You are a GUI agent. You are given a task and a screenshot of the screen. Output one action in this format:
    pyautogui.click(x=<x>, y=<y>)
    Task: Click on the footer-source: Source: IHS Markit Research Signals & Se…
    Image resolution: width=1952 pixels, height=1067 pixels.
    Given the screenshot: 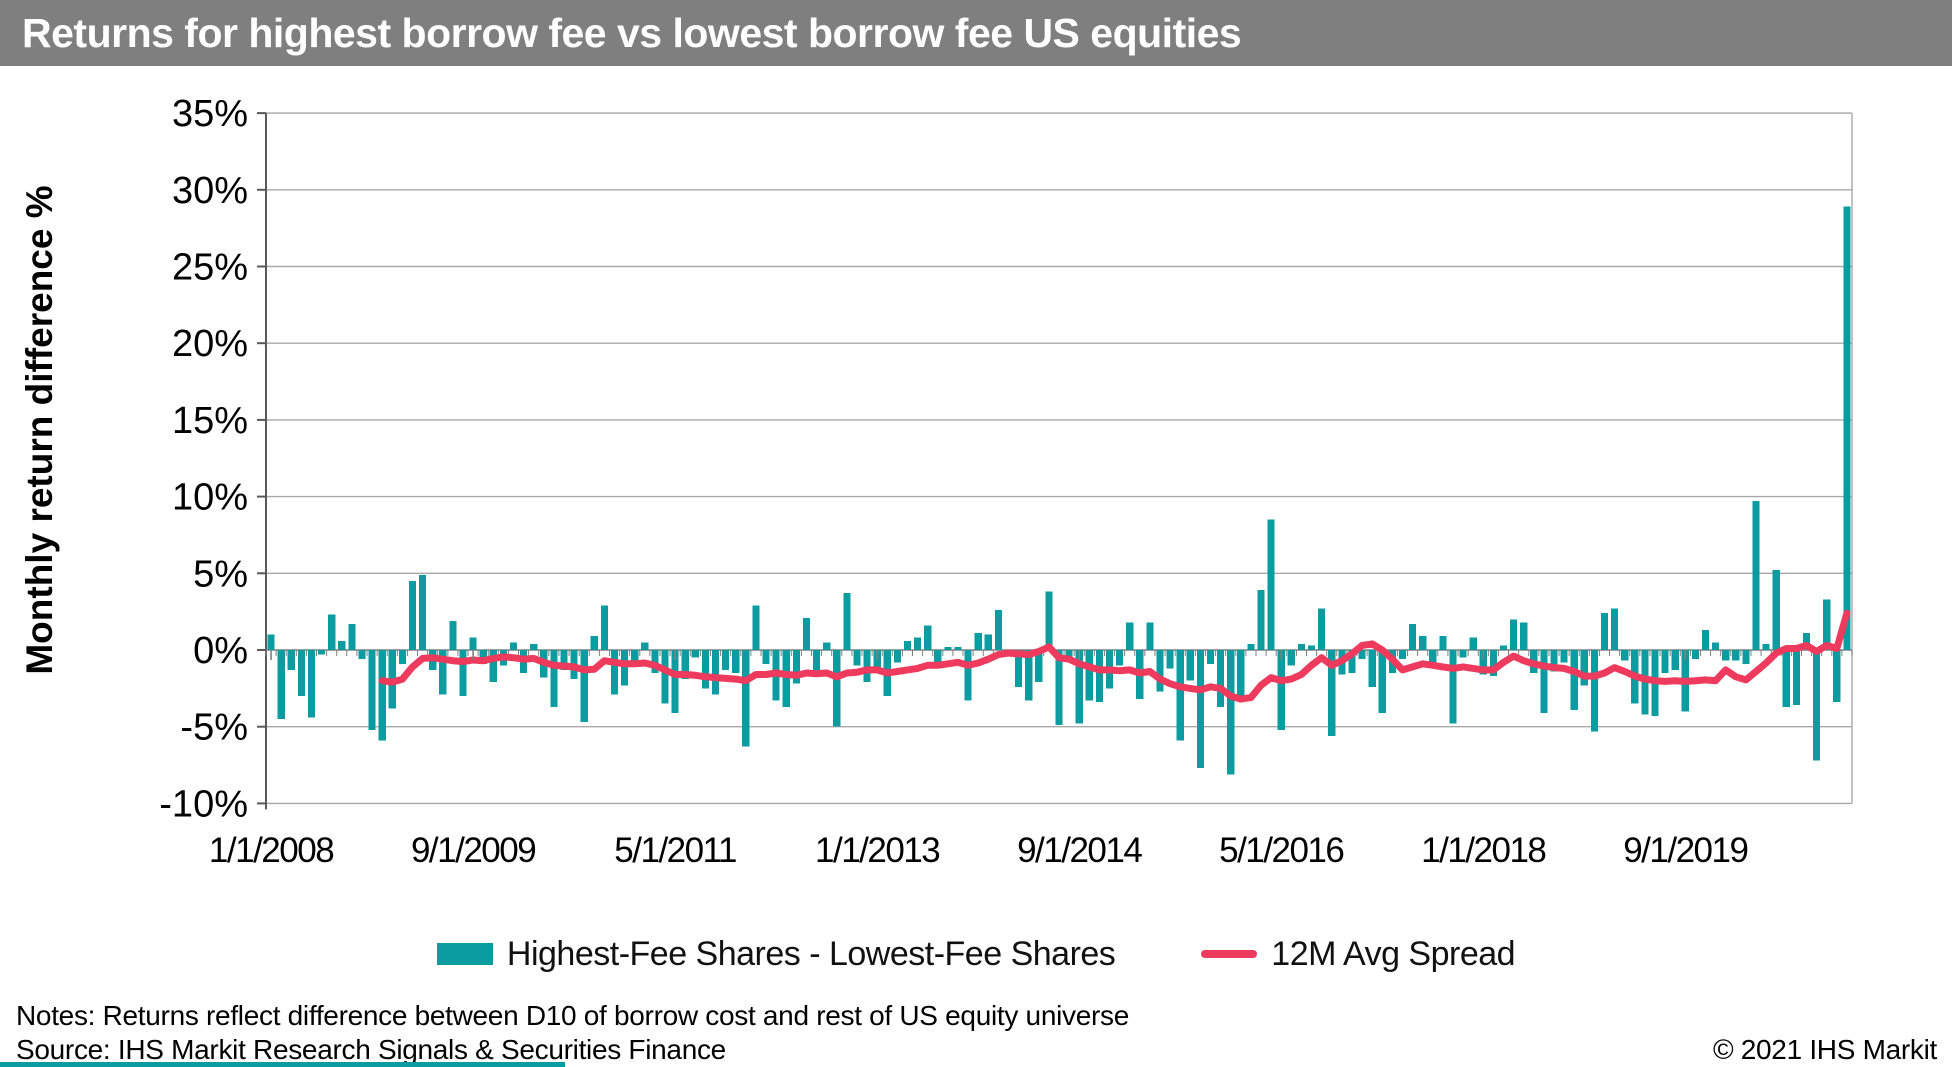 What is the action you would take?
    pyautogui.click(x=371, y=1049)
    